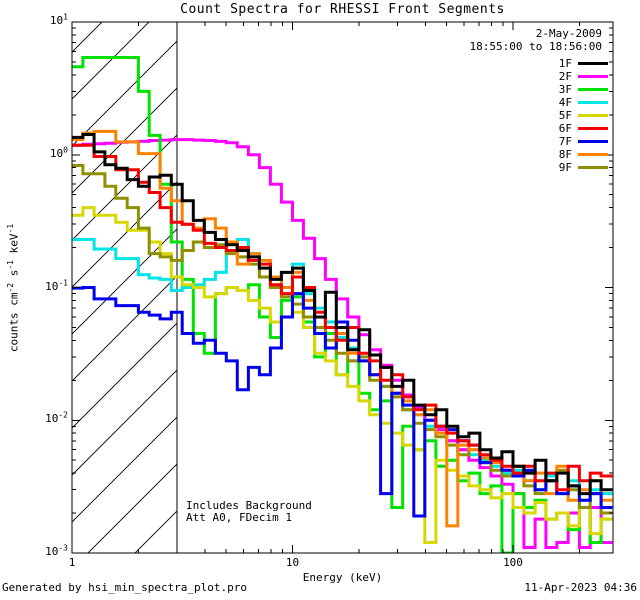  Describe the element at coordinates (565, 63) in the screenshot. I see `legend-item-1F: 1F` at that location.